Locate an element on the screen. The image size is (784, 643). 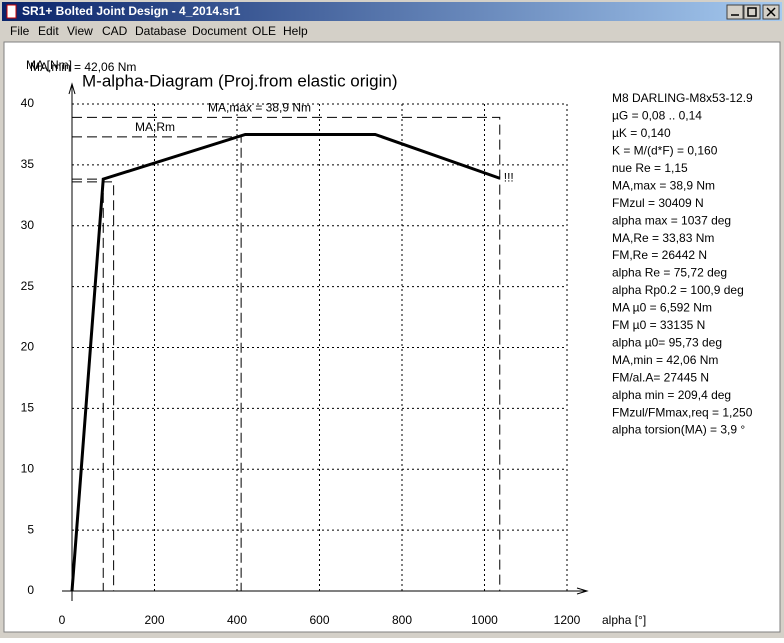
y-tick-label: 0 is located at coordinates (30, 590).